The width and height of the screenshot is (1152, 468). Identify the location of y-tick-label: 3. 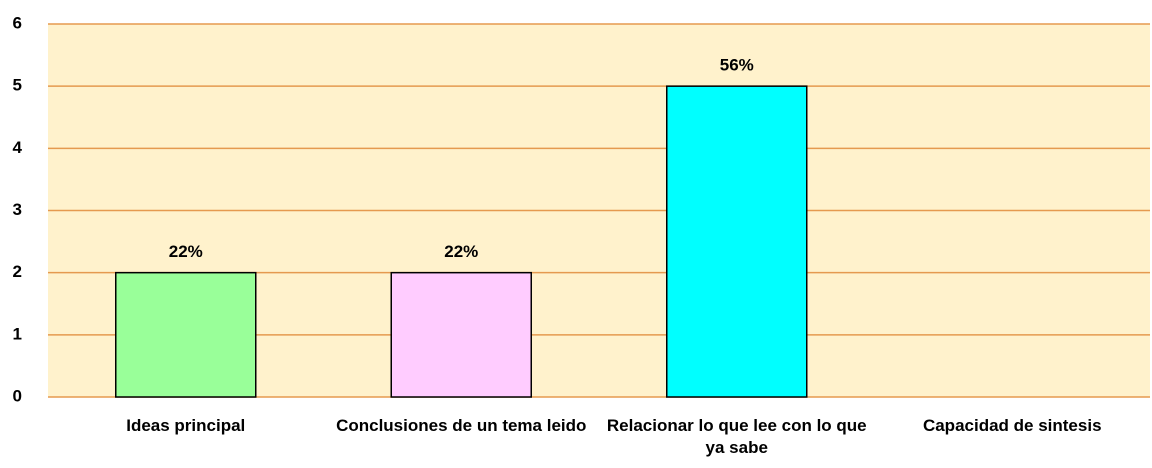
(17, 209).